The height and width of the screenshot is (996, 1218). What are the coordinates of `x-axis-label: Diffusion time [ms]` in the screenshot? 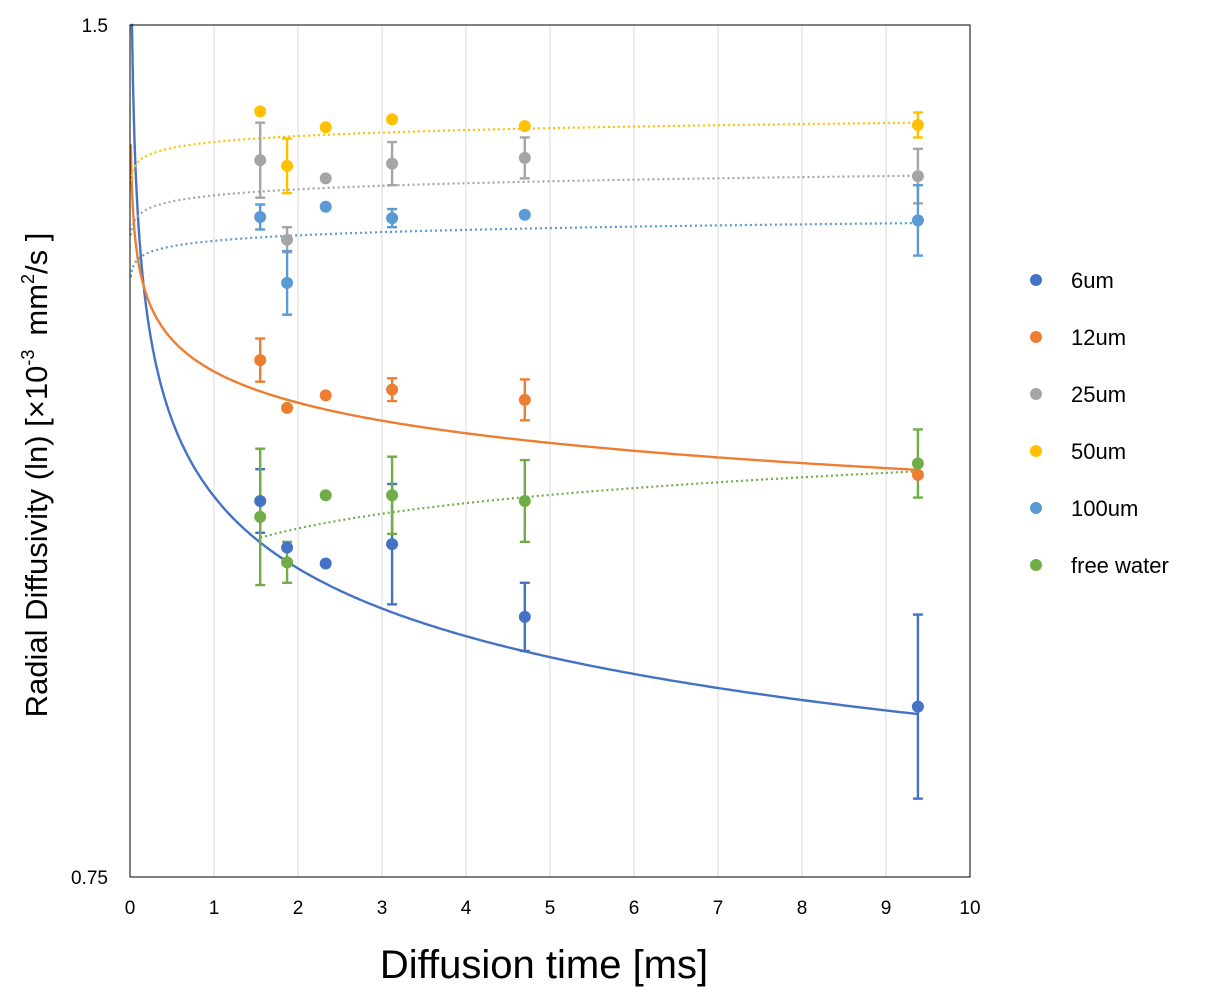 It's located at (544, 965).